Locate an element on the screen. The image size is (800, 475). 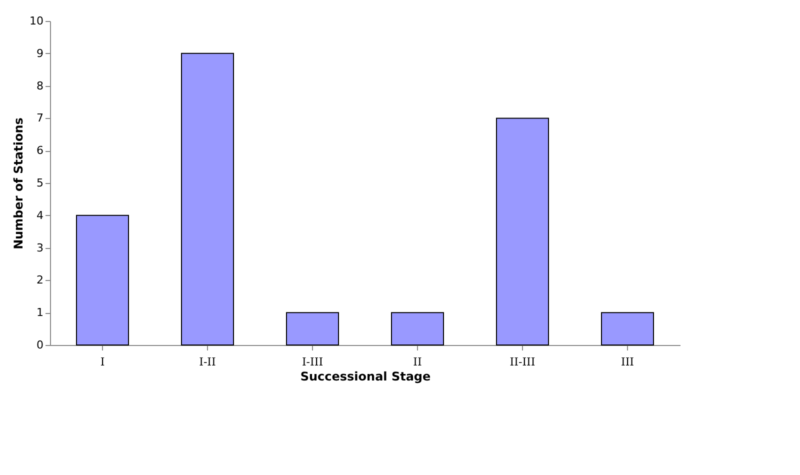
x-axis-title: Successional Stage is located at coordinates (365, 377).